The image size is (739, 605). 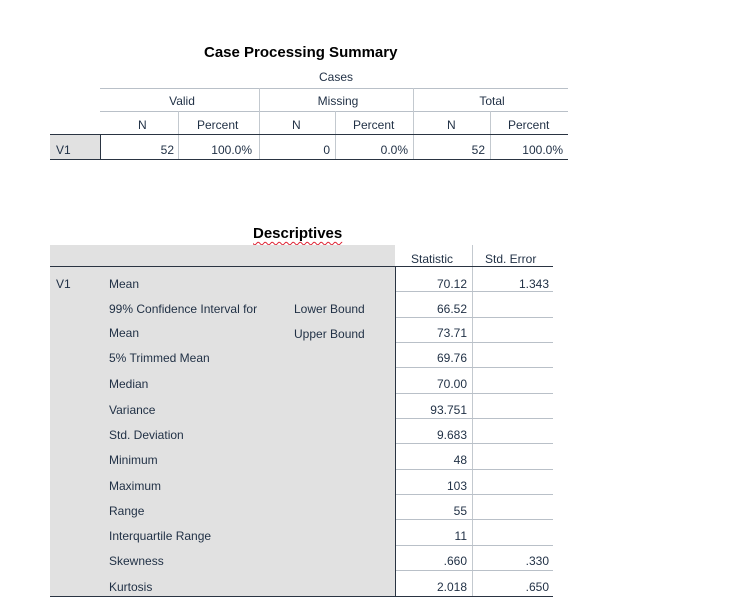 What do you see at coordinates (159, 358) in the screenshot?
I see `stat-label: 5% Trimmed Mean` at bounding box center [159, 358].